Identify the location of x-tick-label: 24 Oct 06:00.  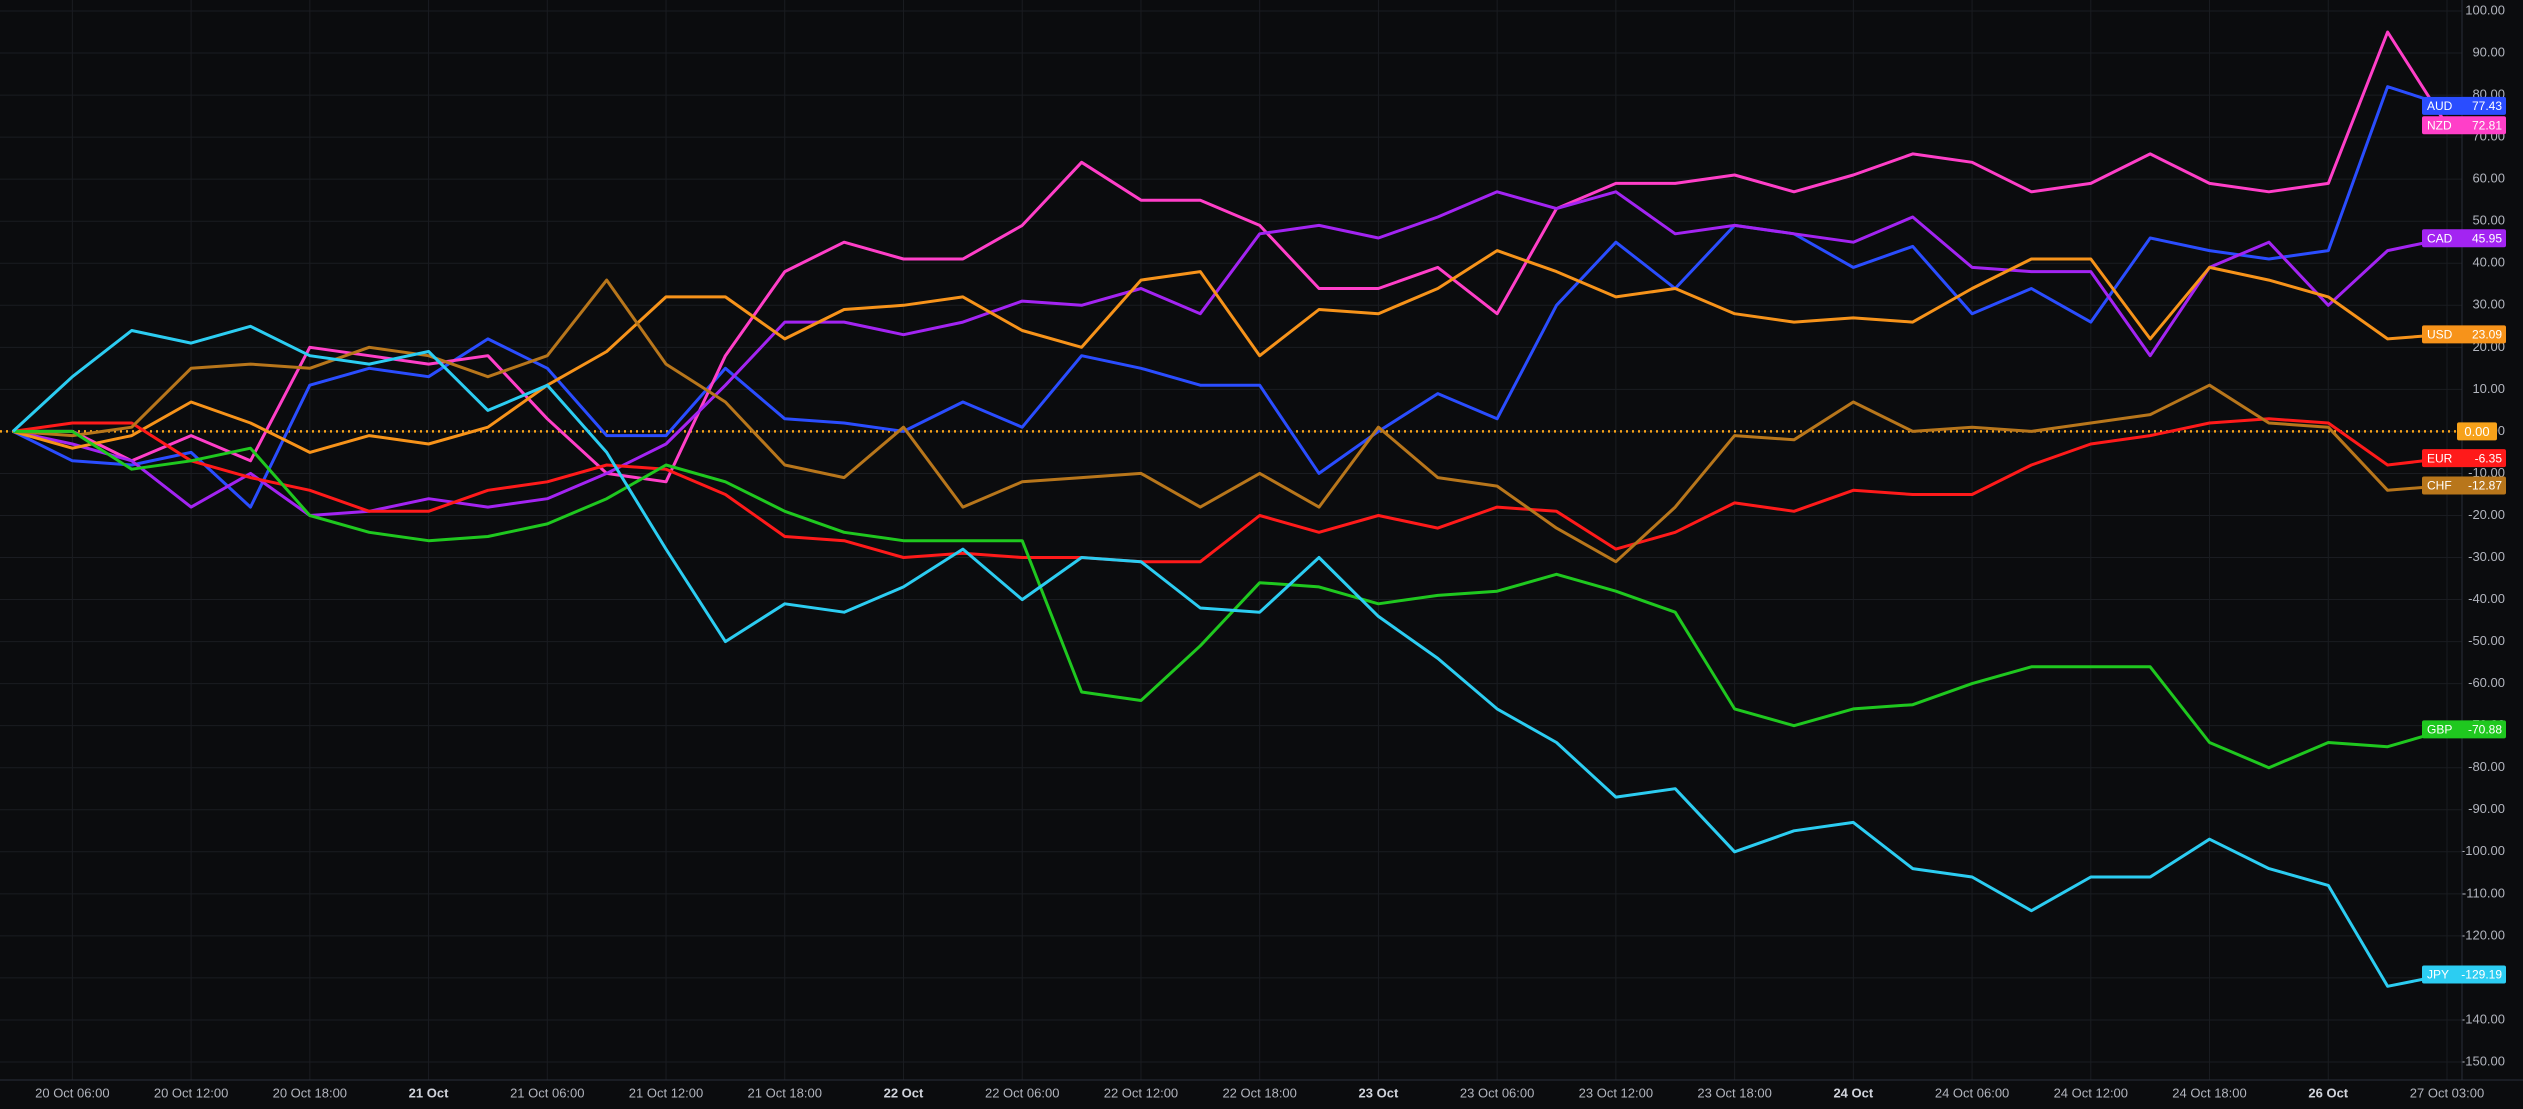
(1972, 1092).